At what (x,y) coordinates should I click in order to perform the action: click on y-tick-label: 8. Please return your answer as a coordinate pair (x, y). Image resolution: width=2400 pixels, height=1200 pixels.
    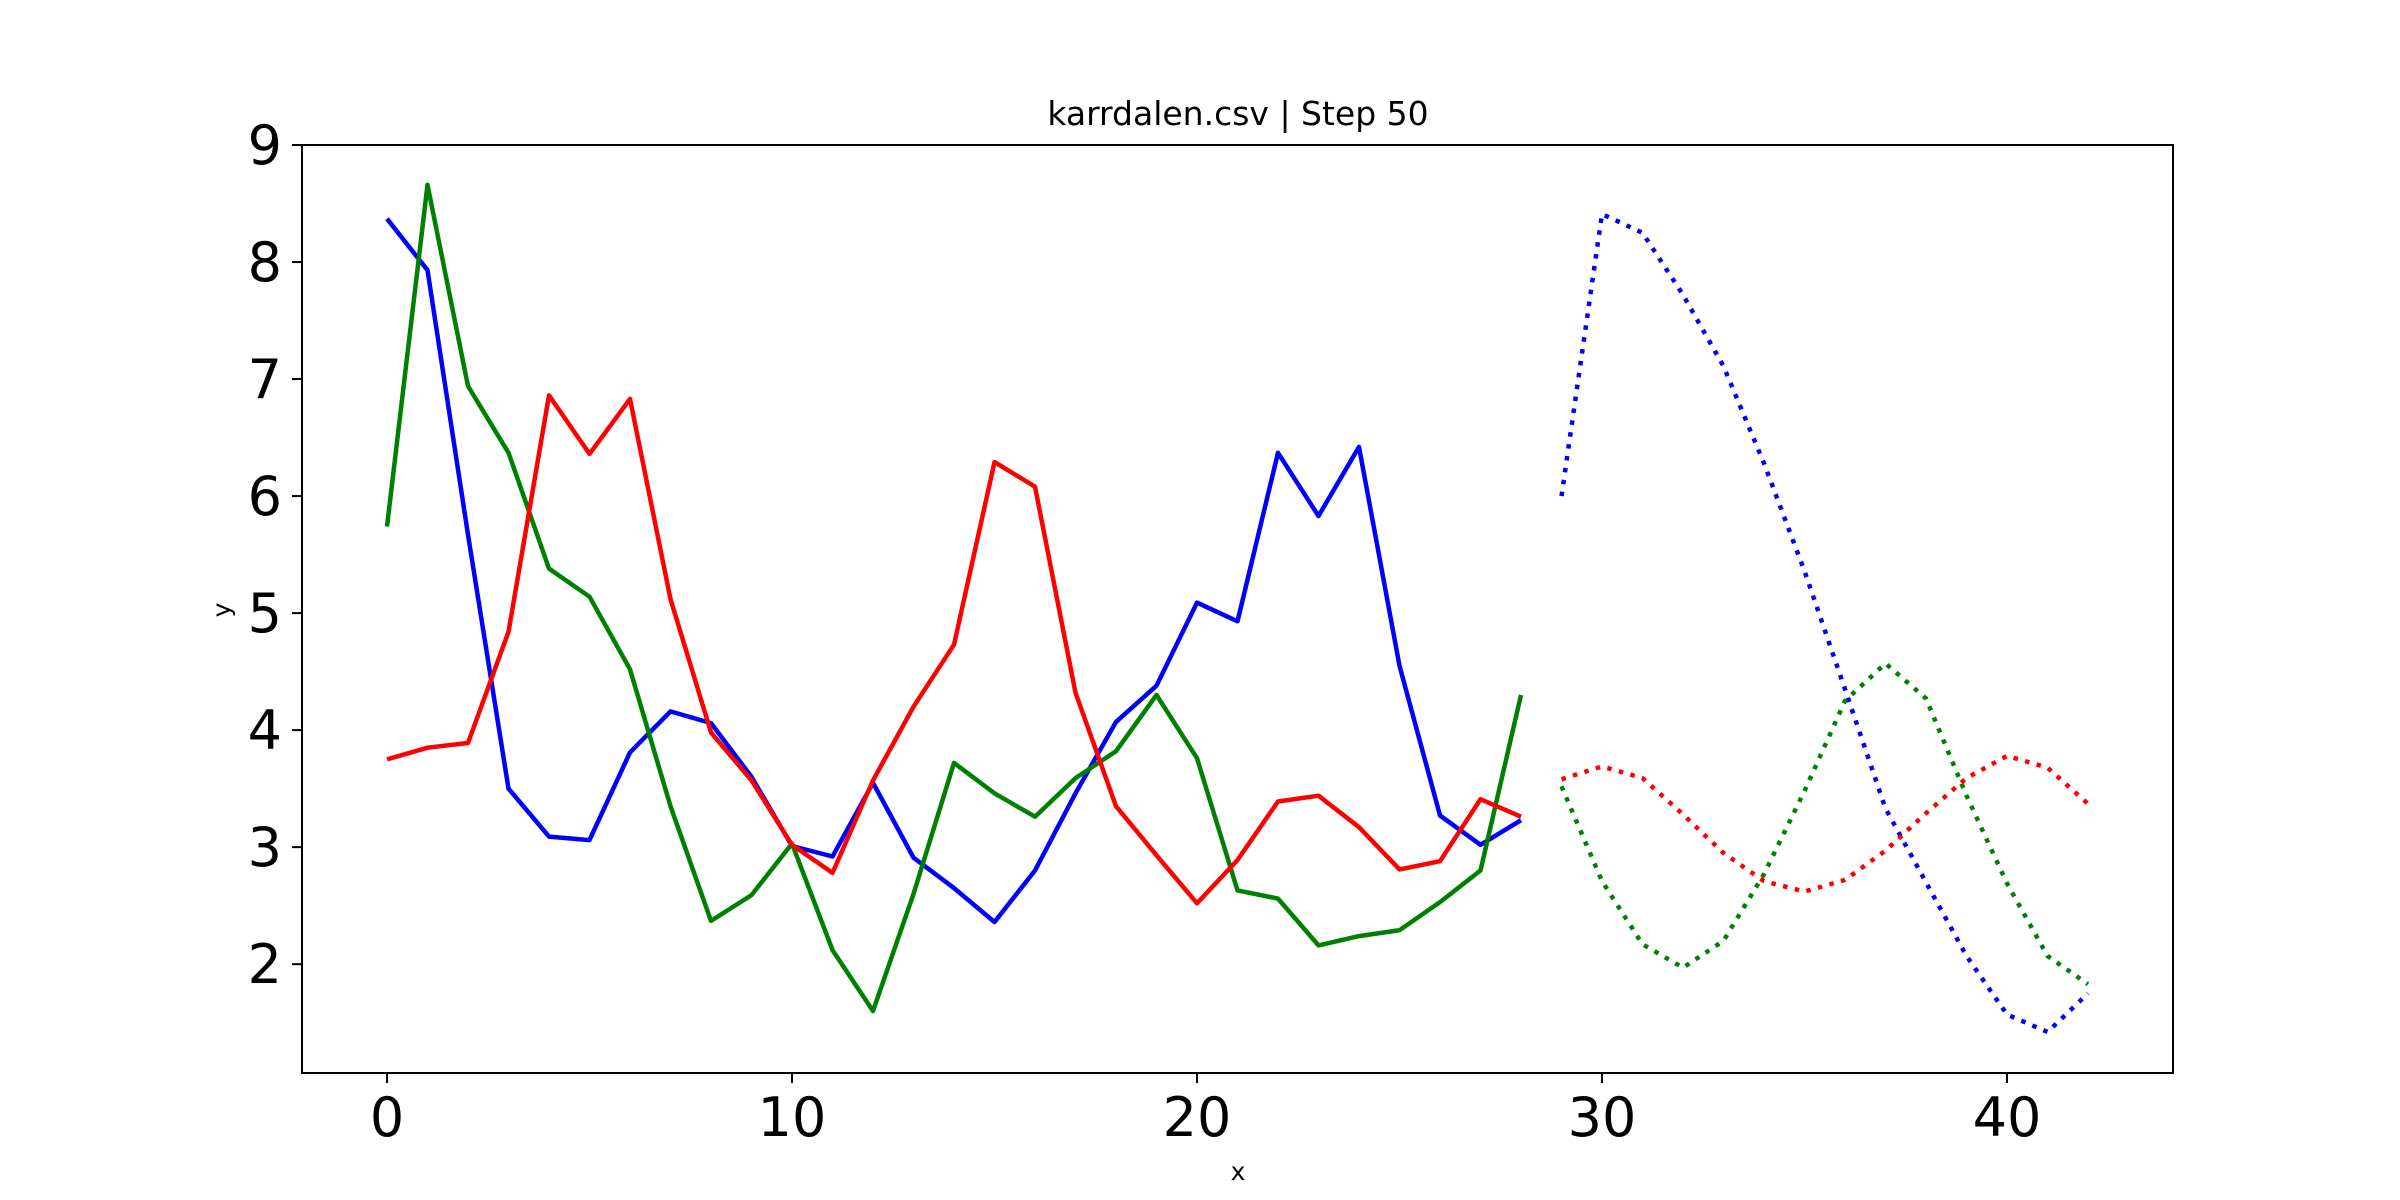
    Looking at the image, I should click on (265, 262).